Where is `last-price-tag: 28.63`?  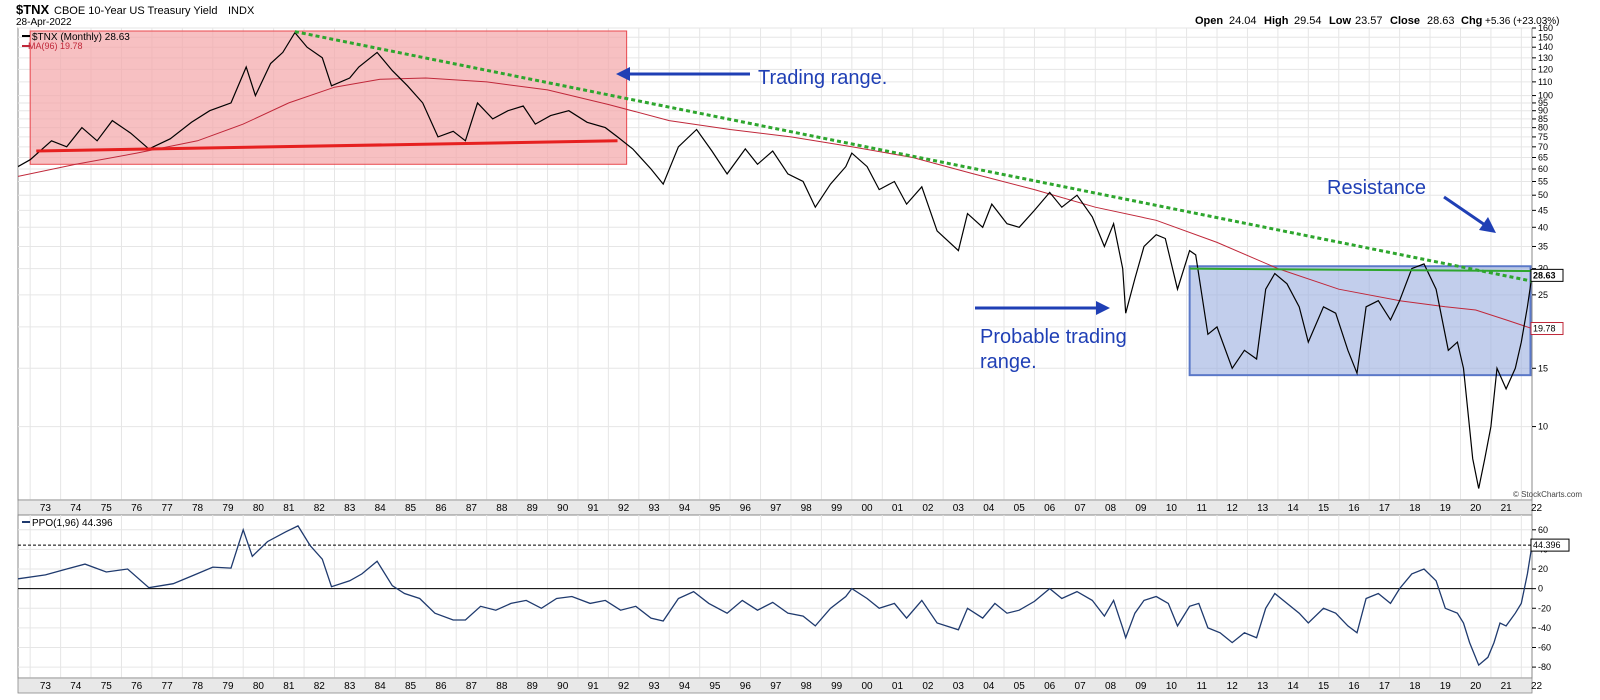 last-price-tag: 28.63 is located at coordinates (1547, 275).